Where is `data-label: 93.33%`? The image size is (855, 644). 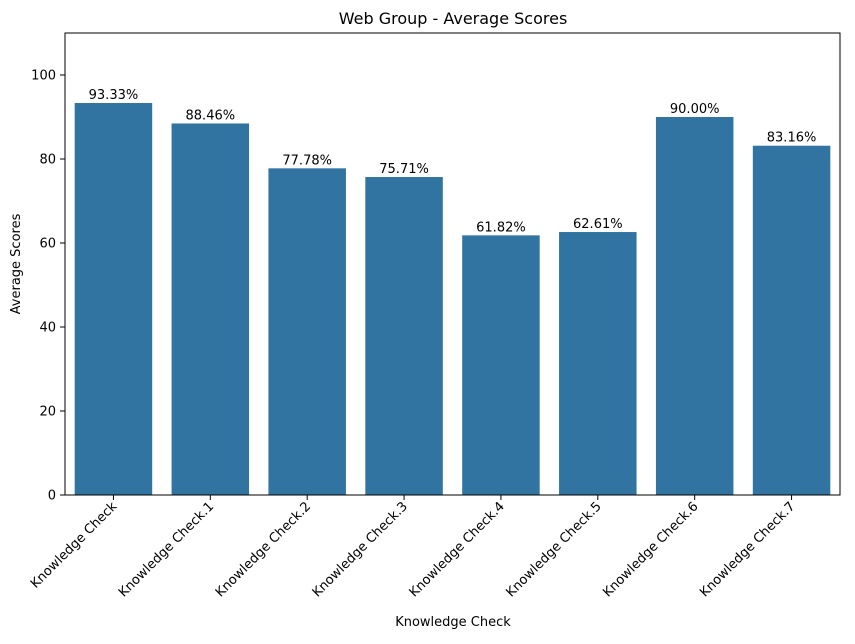
data-label: 93.33% is located at coordinates (114, 95).